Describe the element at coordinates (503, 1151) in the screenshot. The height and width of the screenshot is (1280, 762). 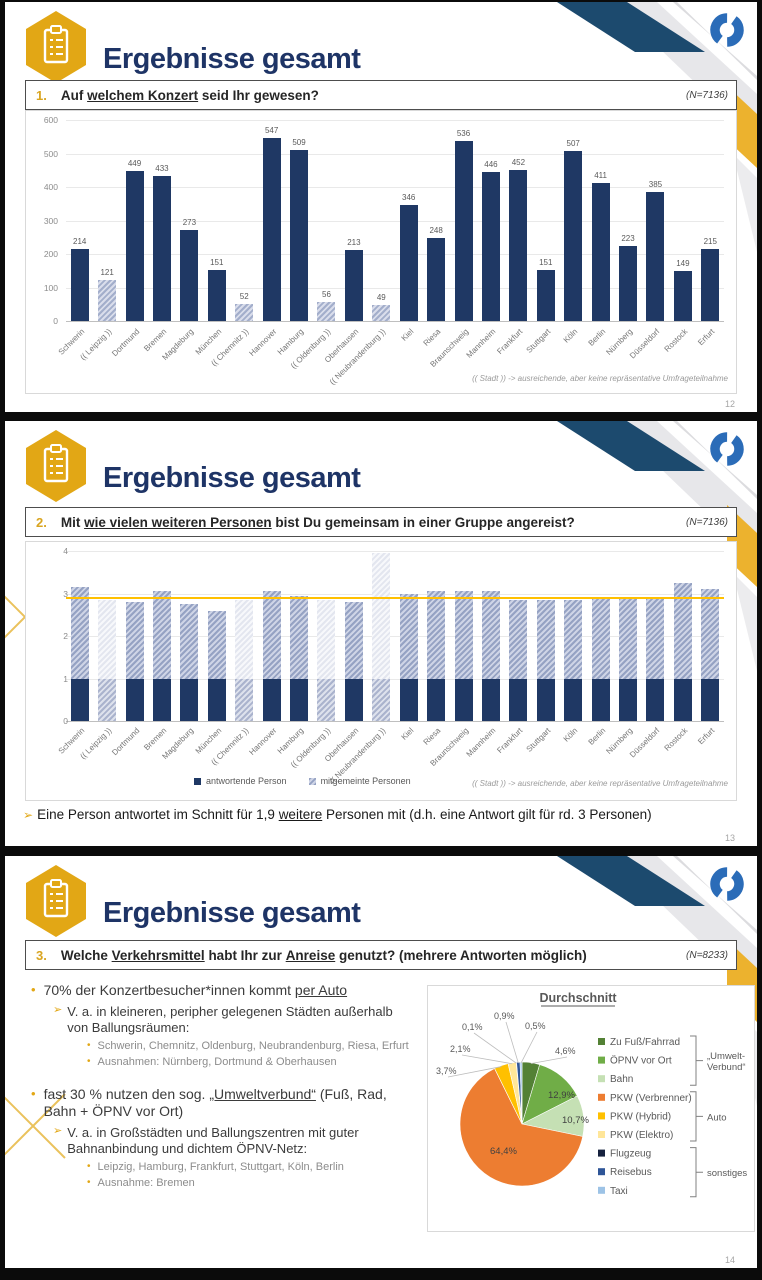
I see `pie-data-label: 64,4%` at that location.